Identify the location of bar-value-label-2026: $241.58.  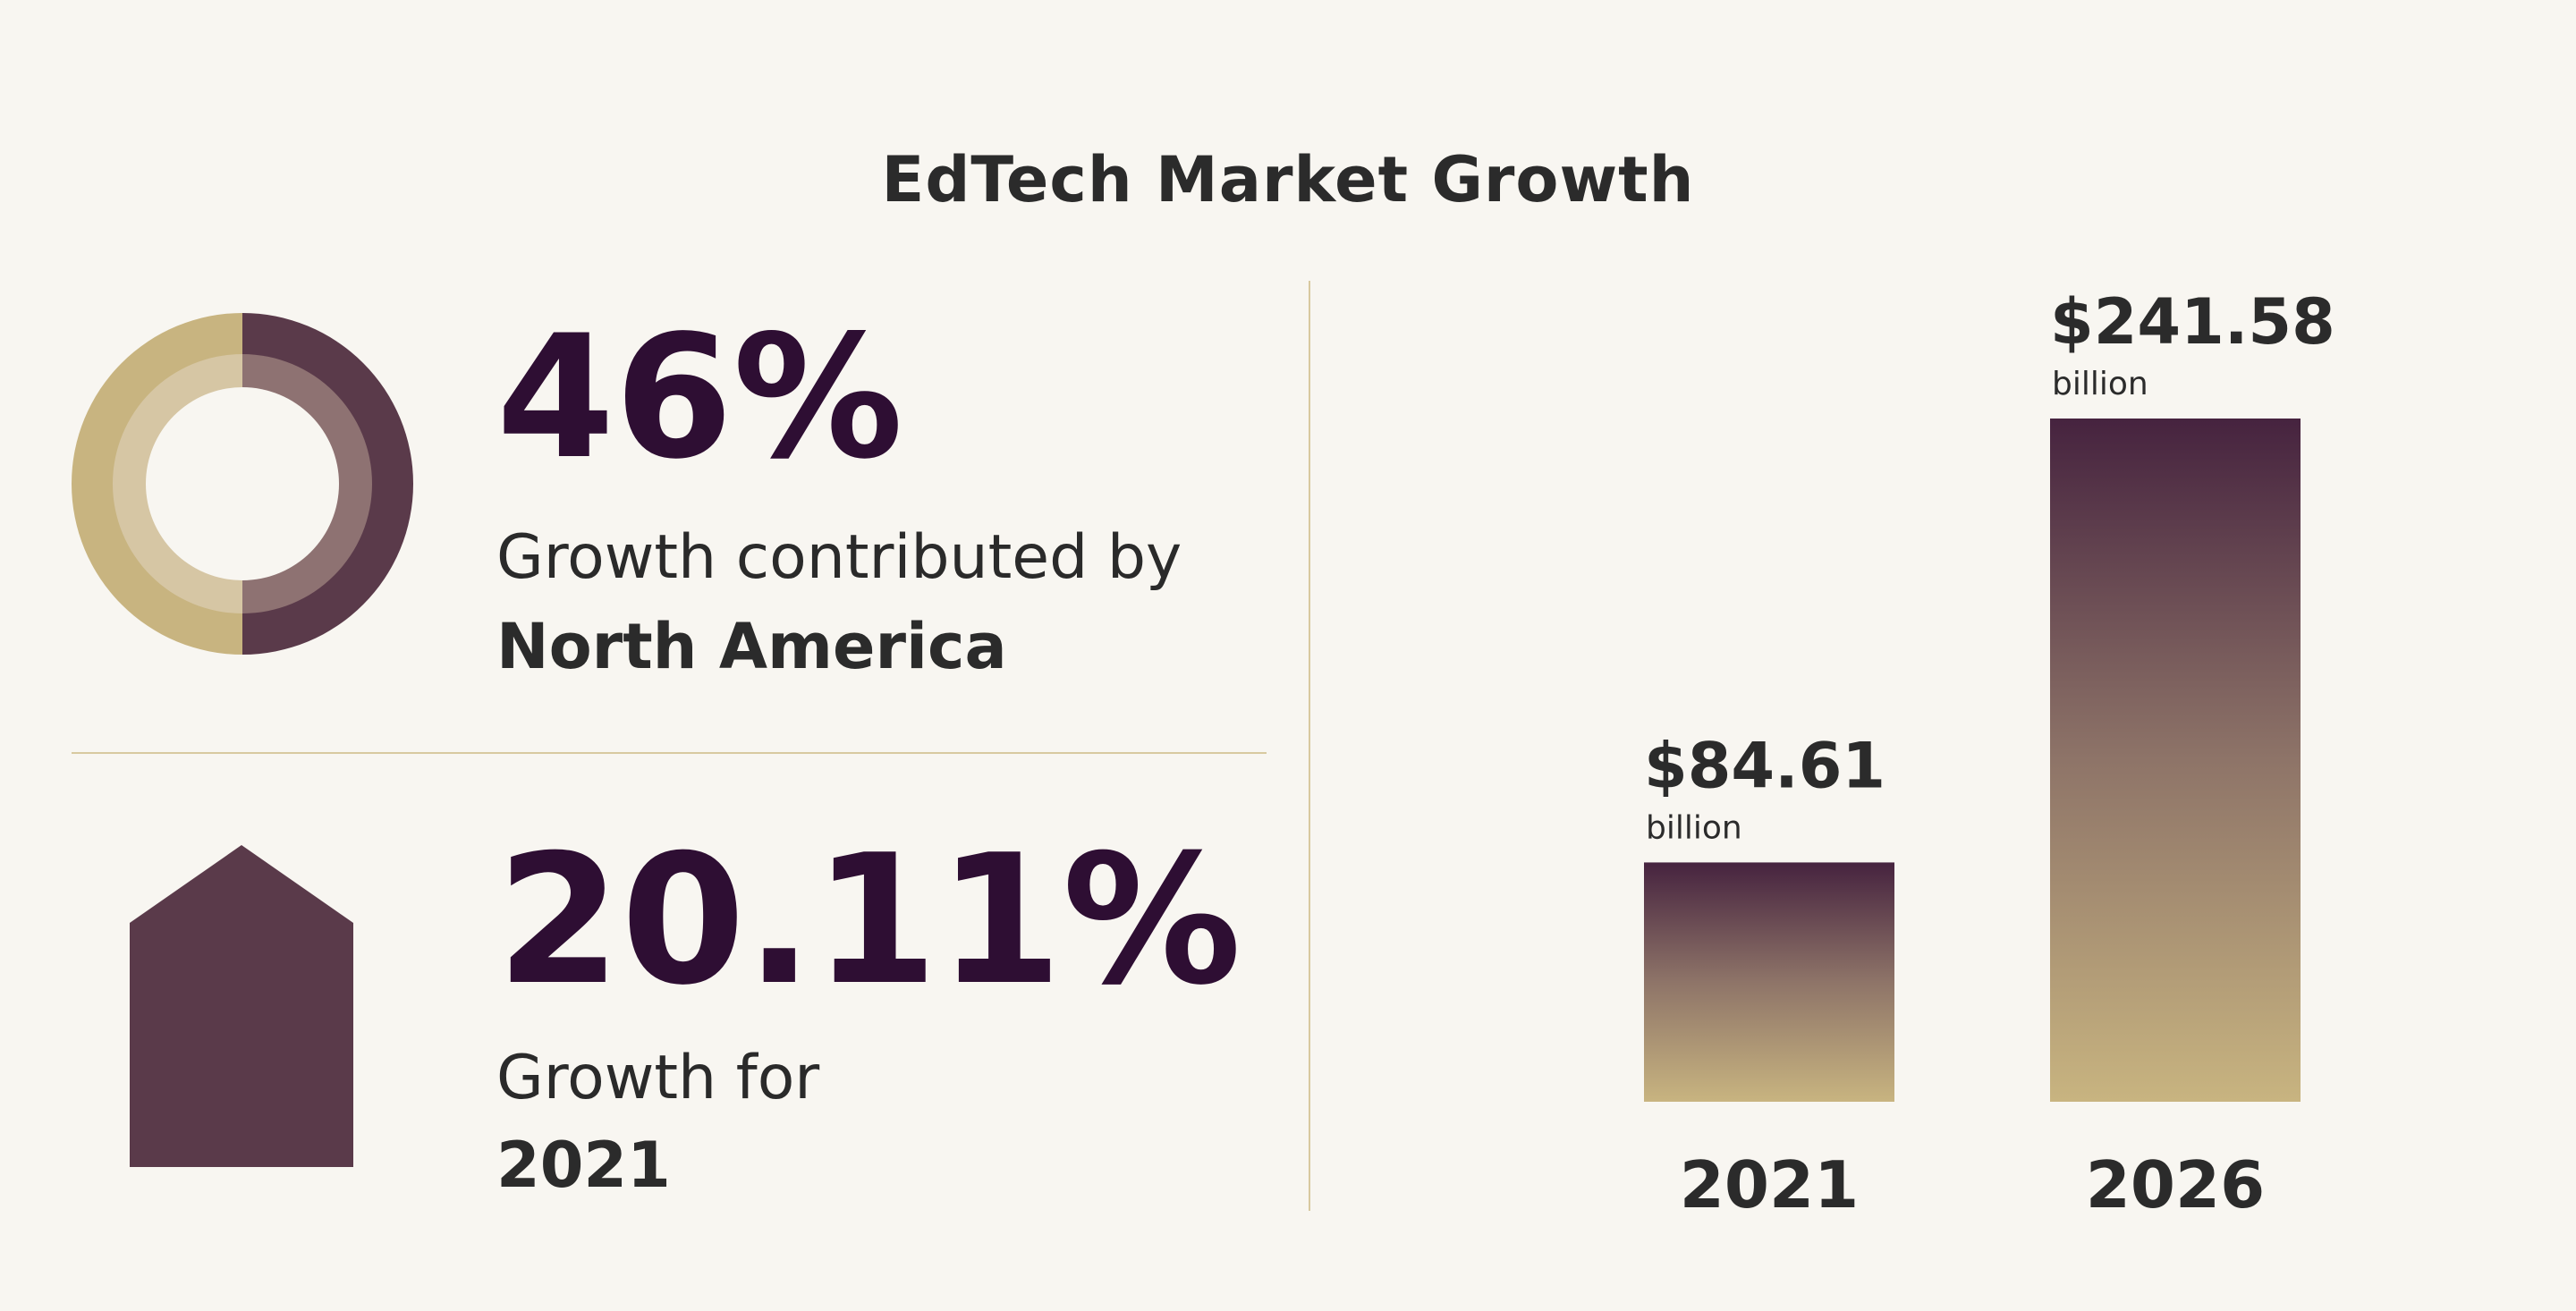
(2192, 322).